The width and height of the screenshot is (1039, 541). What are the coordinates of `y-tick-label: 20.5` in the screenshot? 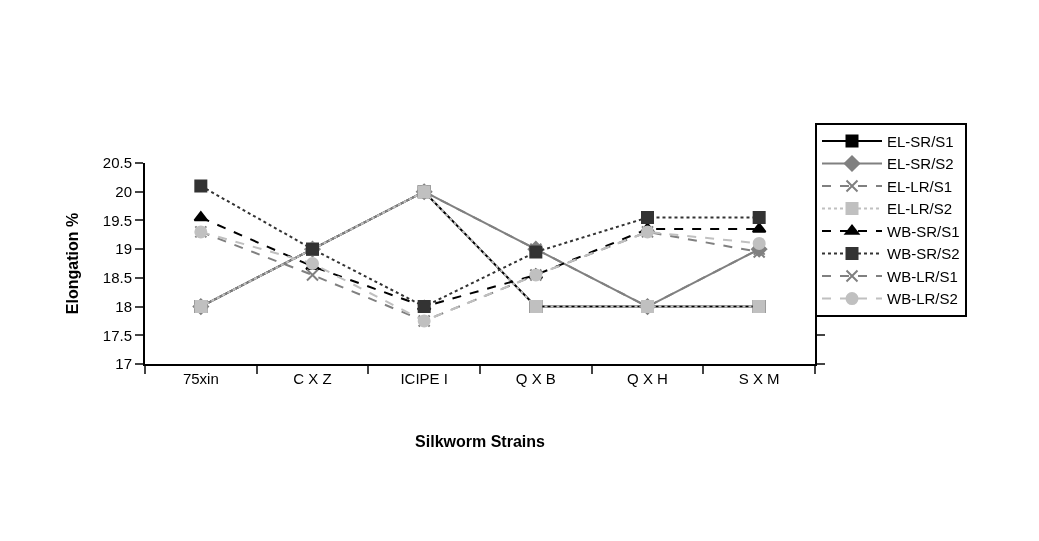 It's located at (117, 163).